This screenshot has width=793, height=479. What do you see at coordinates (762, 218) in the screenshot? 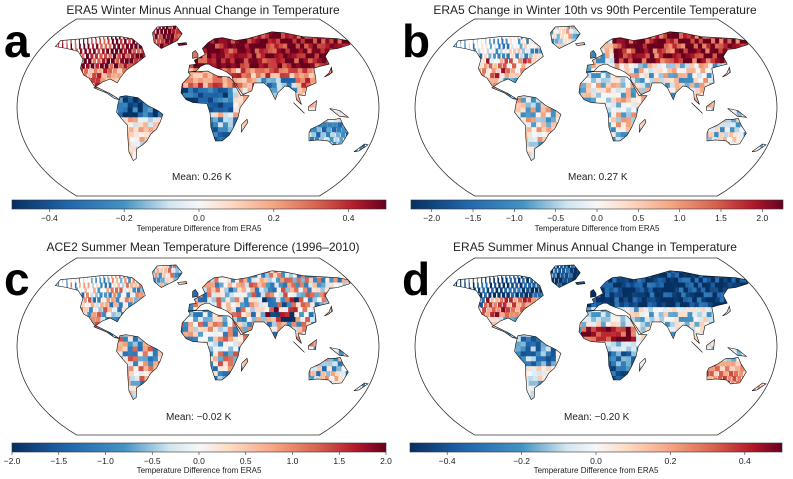
I see `colorbar-tick-label: 2.0` at bounding box center [762, 218].